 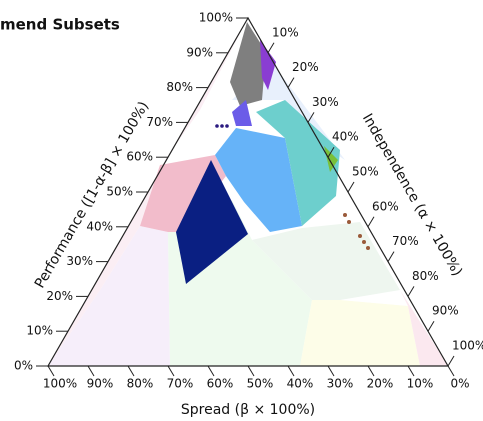 What do you see at coordinates (60, 25) in the screenshot?
I see `chart-title: mend Subsets` at bounding box center [60, 25].